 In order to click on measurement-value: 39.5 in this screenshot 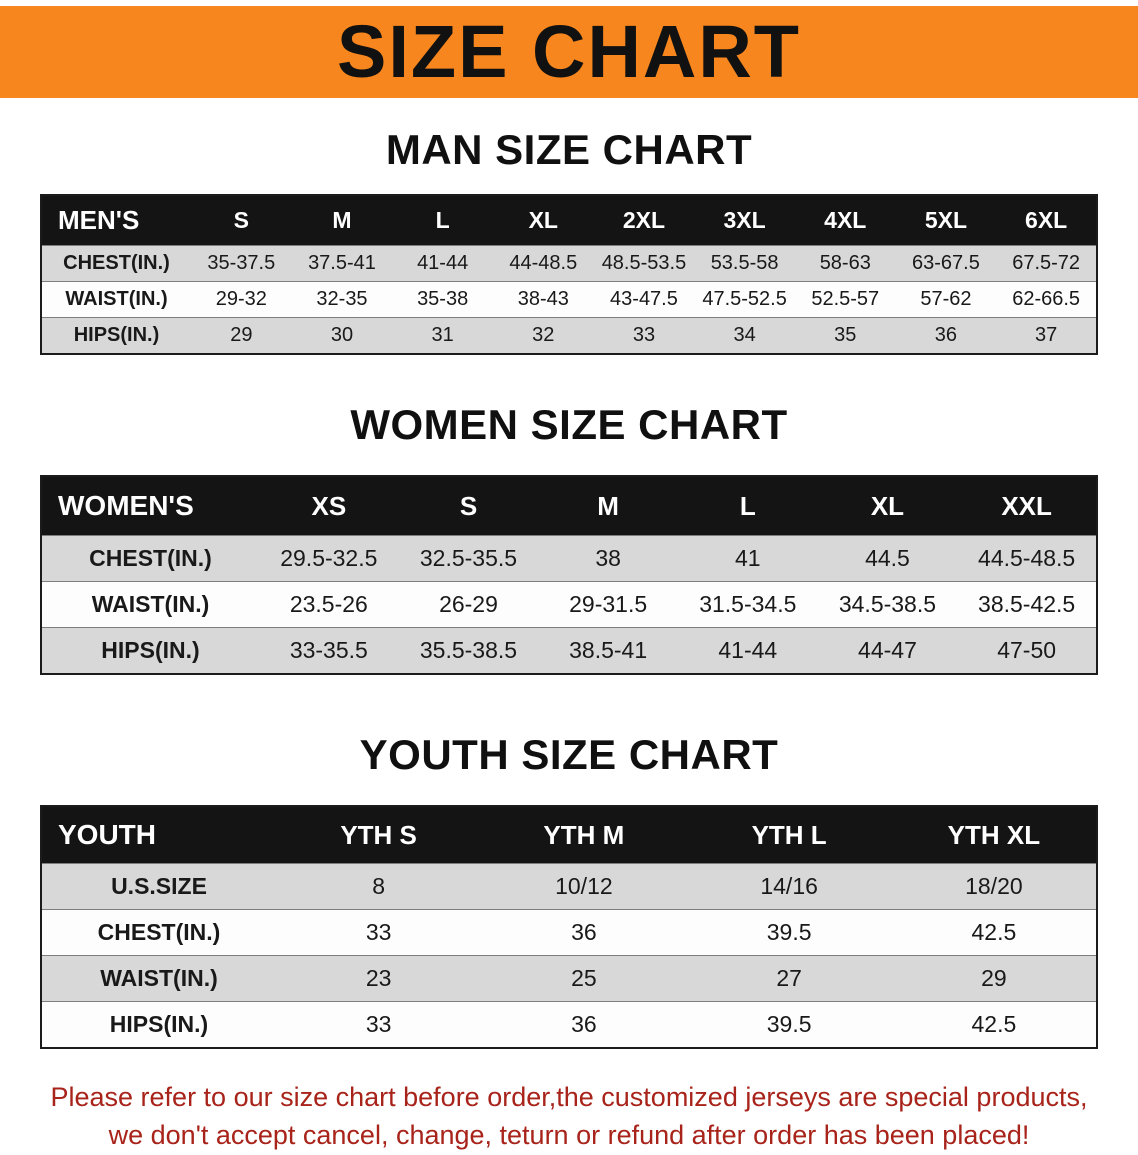, I will do `click(789, 932)`.